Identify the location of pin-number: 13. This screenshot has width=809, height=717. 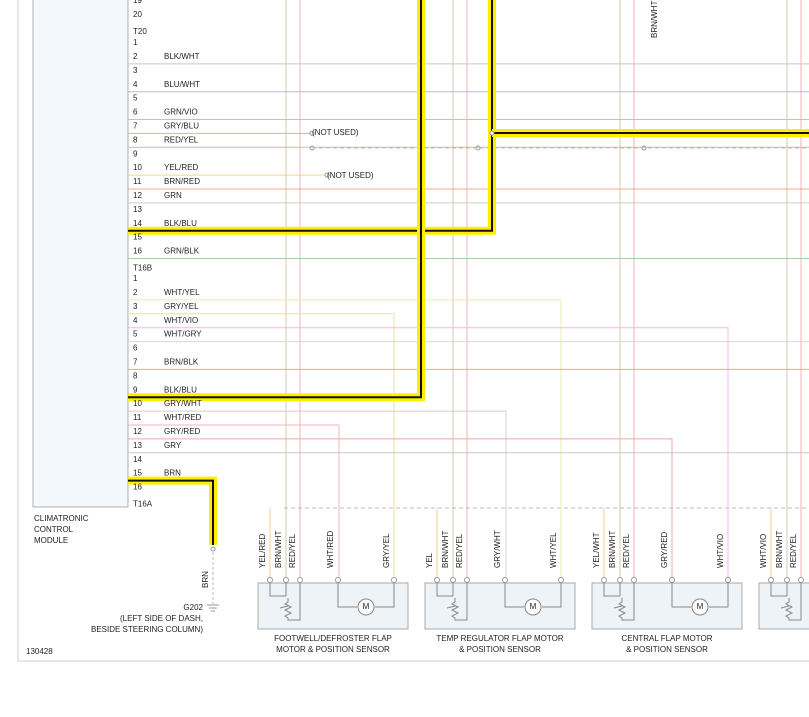
(137, 209).